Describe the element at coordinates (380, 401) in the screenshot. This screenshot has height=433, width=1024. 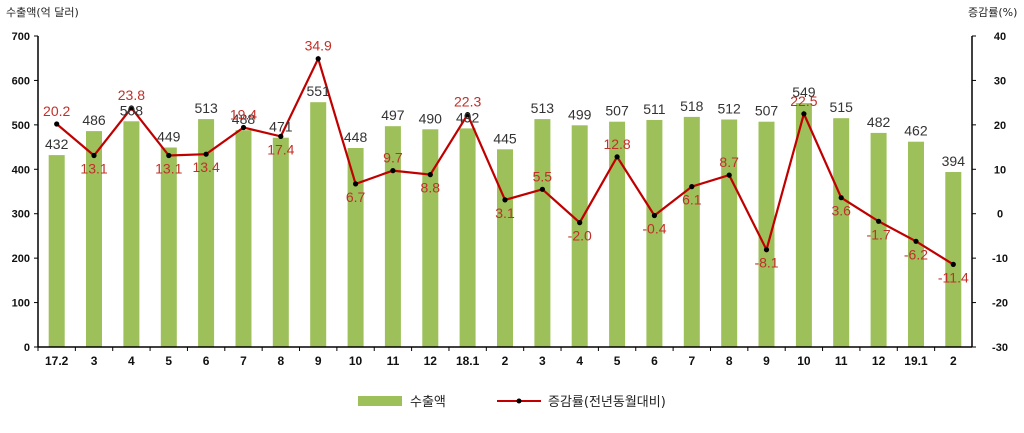
I see `legend-bar-swatch` at that location.